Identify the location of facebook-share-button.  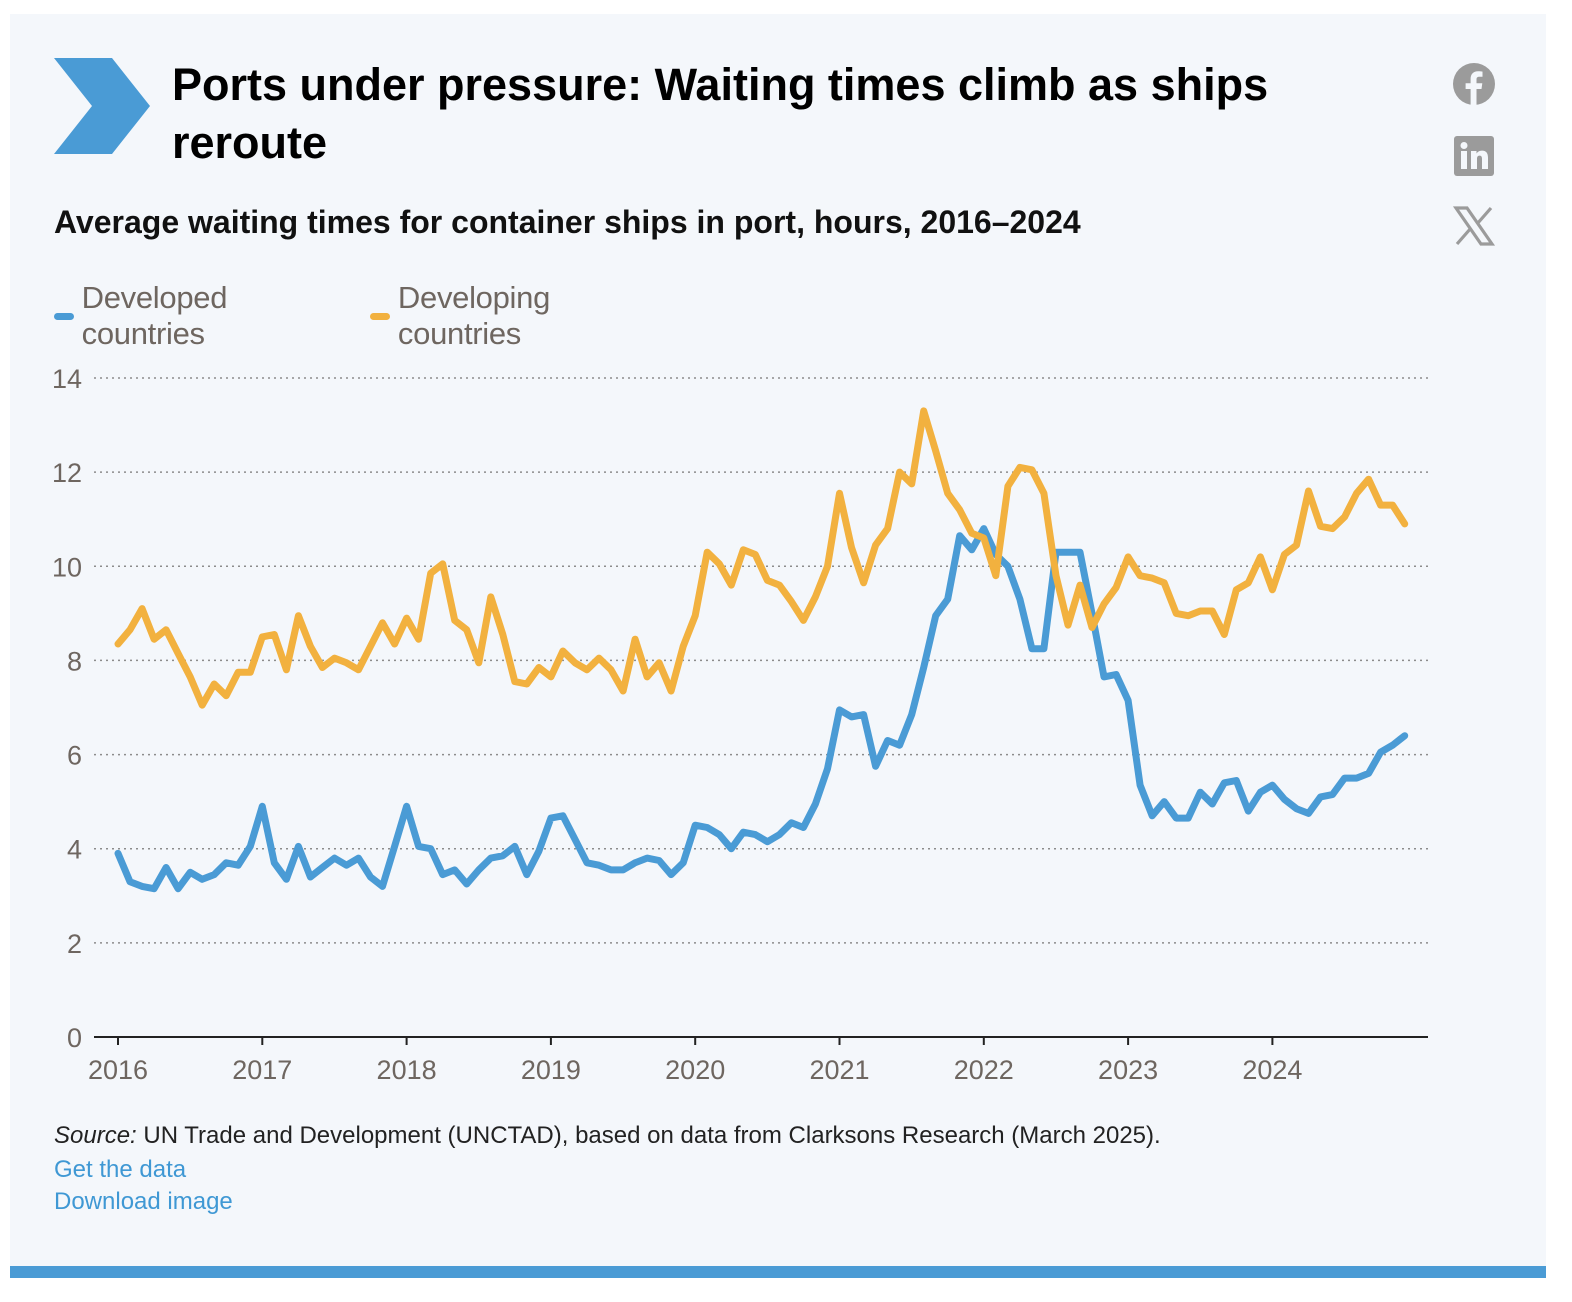
(1474, 84).